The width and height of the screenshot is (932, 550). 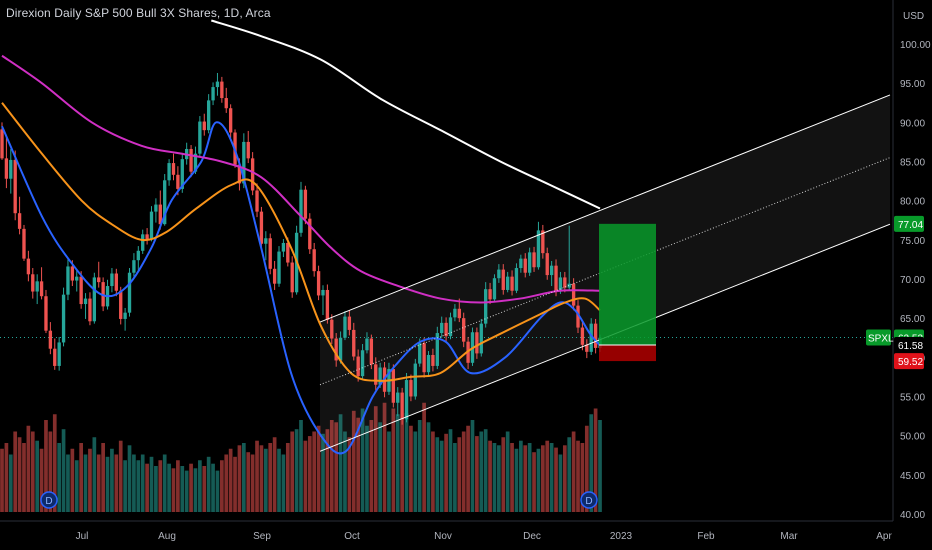 What do you see at coordinates (167, 536) in the screenshot?
I see `time-tick-label: Aug` at bounding box center [167, 536].